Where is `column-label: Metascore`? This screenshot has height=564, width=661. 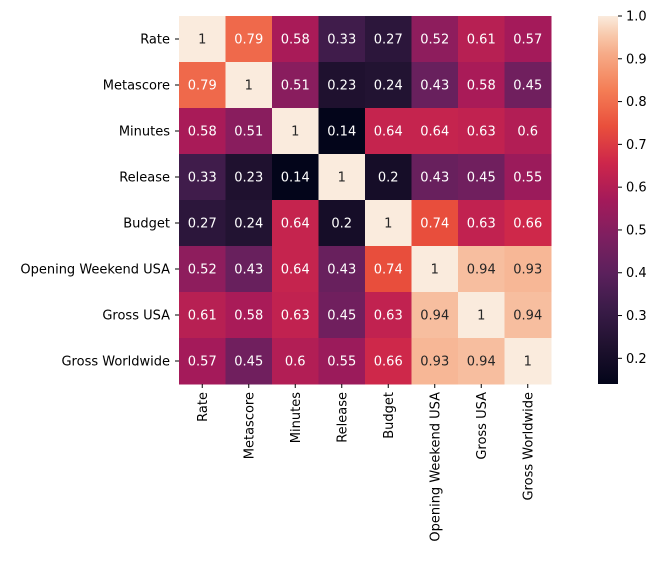
column-label: Metascore is located at coordinates (249, 425).